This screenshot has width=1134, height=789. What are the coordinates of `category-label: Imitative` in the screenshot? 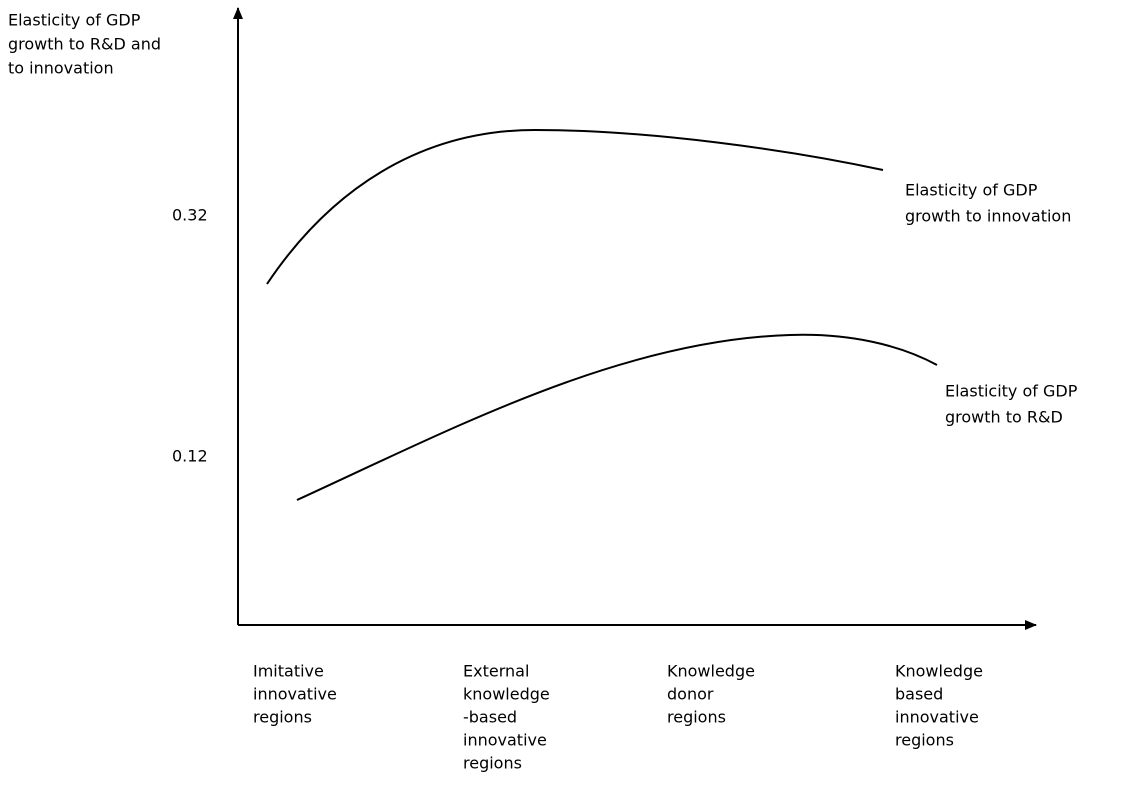 It's located at (288, 671).